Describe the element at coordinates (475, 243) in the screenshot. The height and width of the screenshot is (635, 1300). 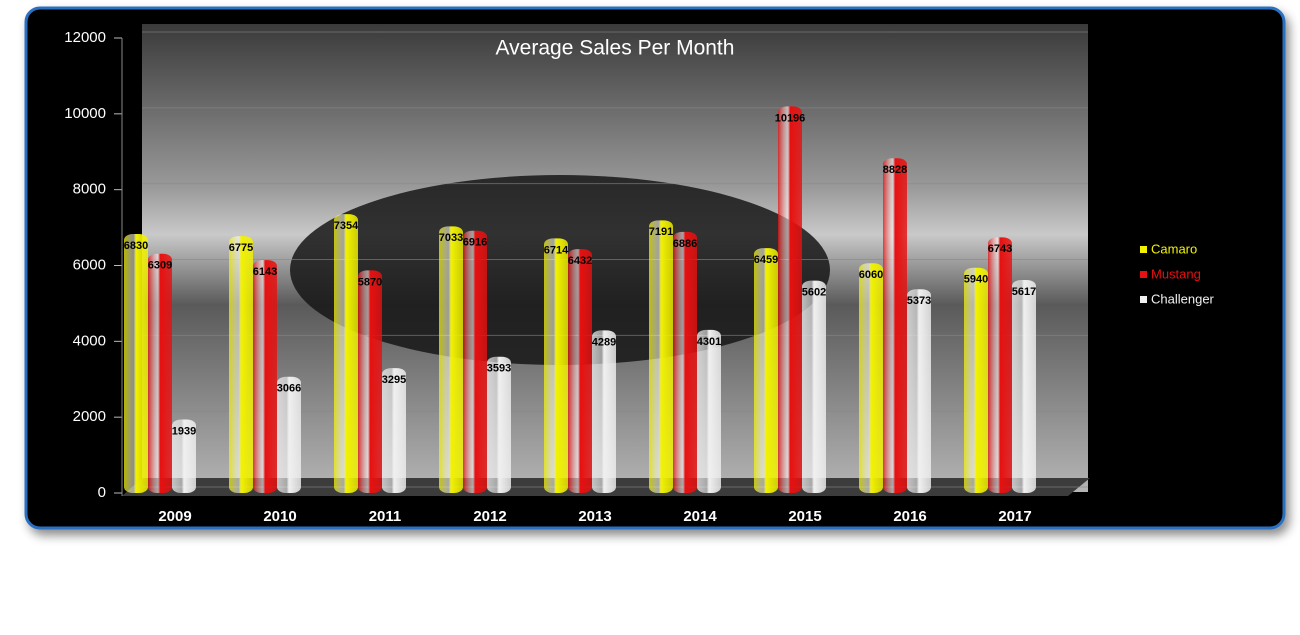
I see `data-label: 6916` at that location.